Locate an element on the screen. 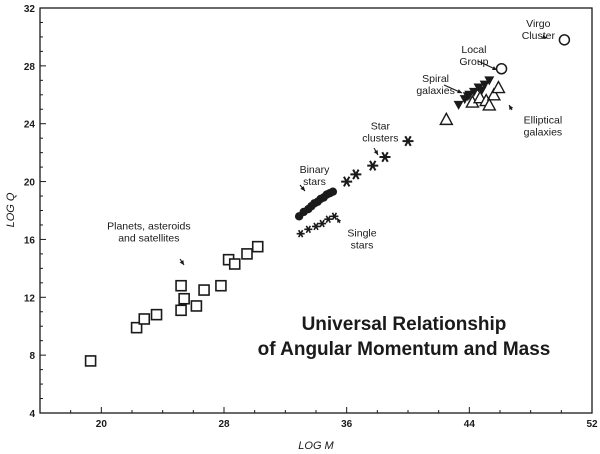  annotation-label: Virgo Cluster is located at coordinates (539, 30).